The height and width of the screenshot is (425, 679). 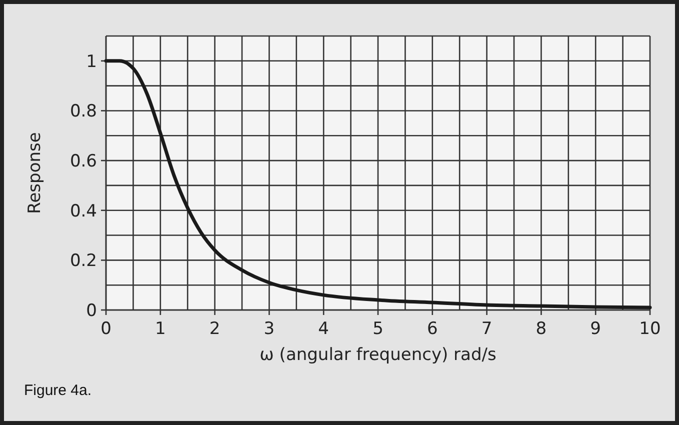 What do you see at coordinates (596, 329) in the screenshot?
I see `x-tick-label: 9` at bounding box center [596, 329].